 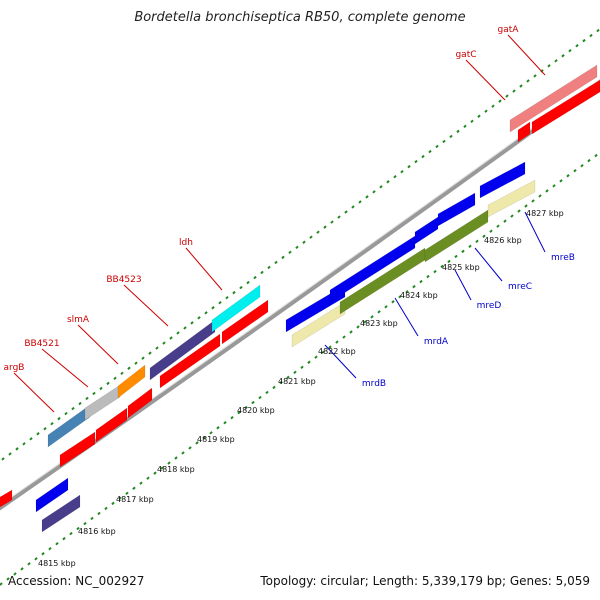 I want to click on scale-tick-label: 4825 kbp, so click(x=461, y=267).